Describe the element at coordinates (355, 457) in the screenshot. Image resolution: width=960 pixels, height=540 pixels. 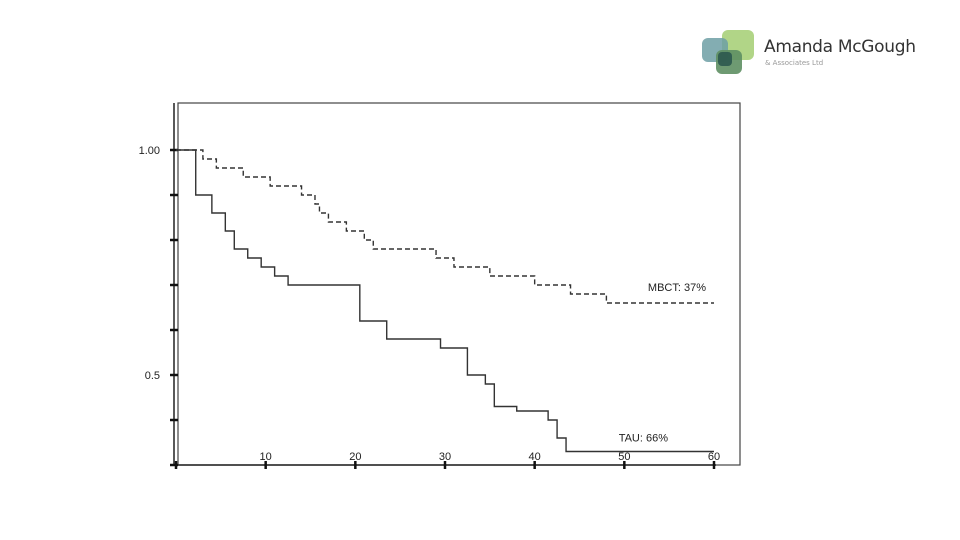
I see `x-tick-label: 20` at that location.